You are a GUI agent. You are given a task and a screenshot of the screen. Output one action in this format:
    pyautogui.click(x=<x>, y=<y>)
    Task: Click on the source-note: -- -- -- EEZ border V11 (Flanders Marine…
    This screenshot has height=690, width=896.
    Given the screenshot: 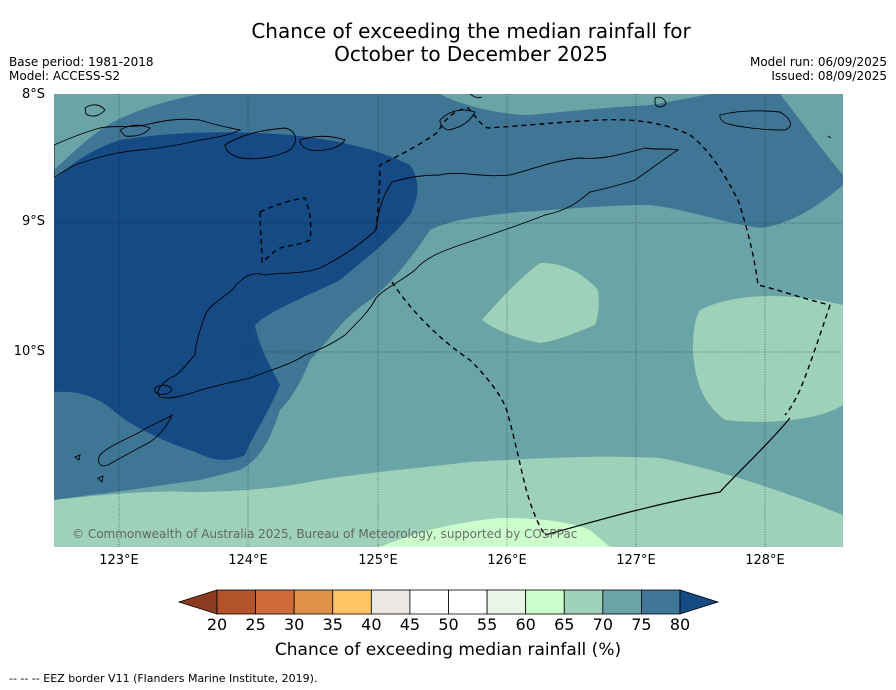 What is the action you would take?
    pyautogui.click(x=163, y=678)
    